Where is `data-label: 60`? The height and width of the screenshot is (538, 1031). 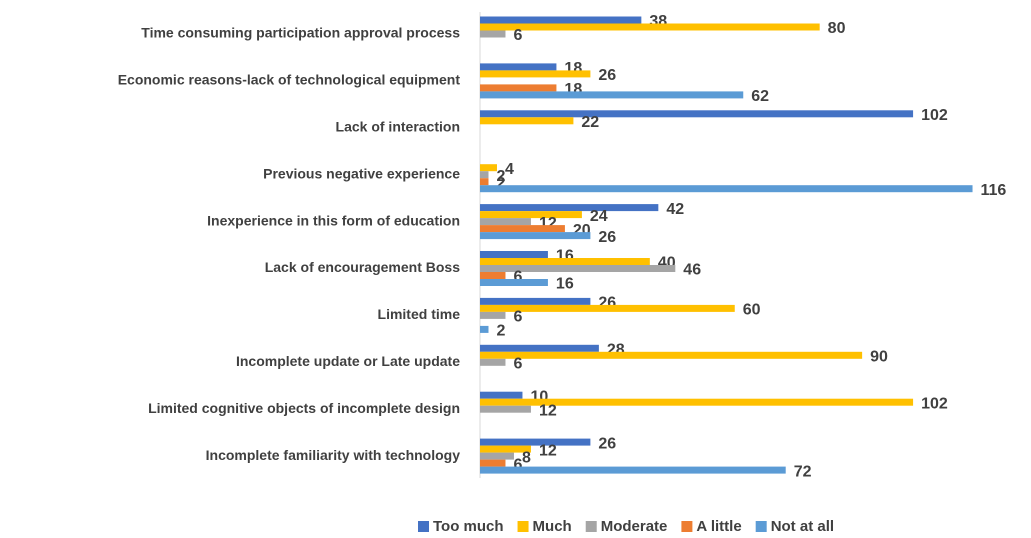
data-label: 60 is located at coordinates (752, 310).